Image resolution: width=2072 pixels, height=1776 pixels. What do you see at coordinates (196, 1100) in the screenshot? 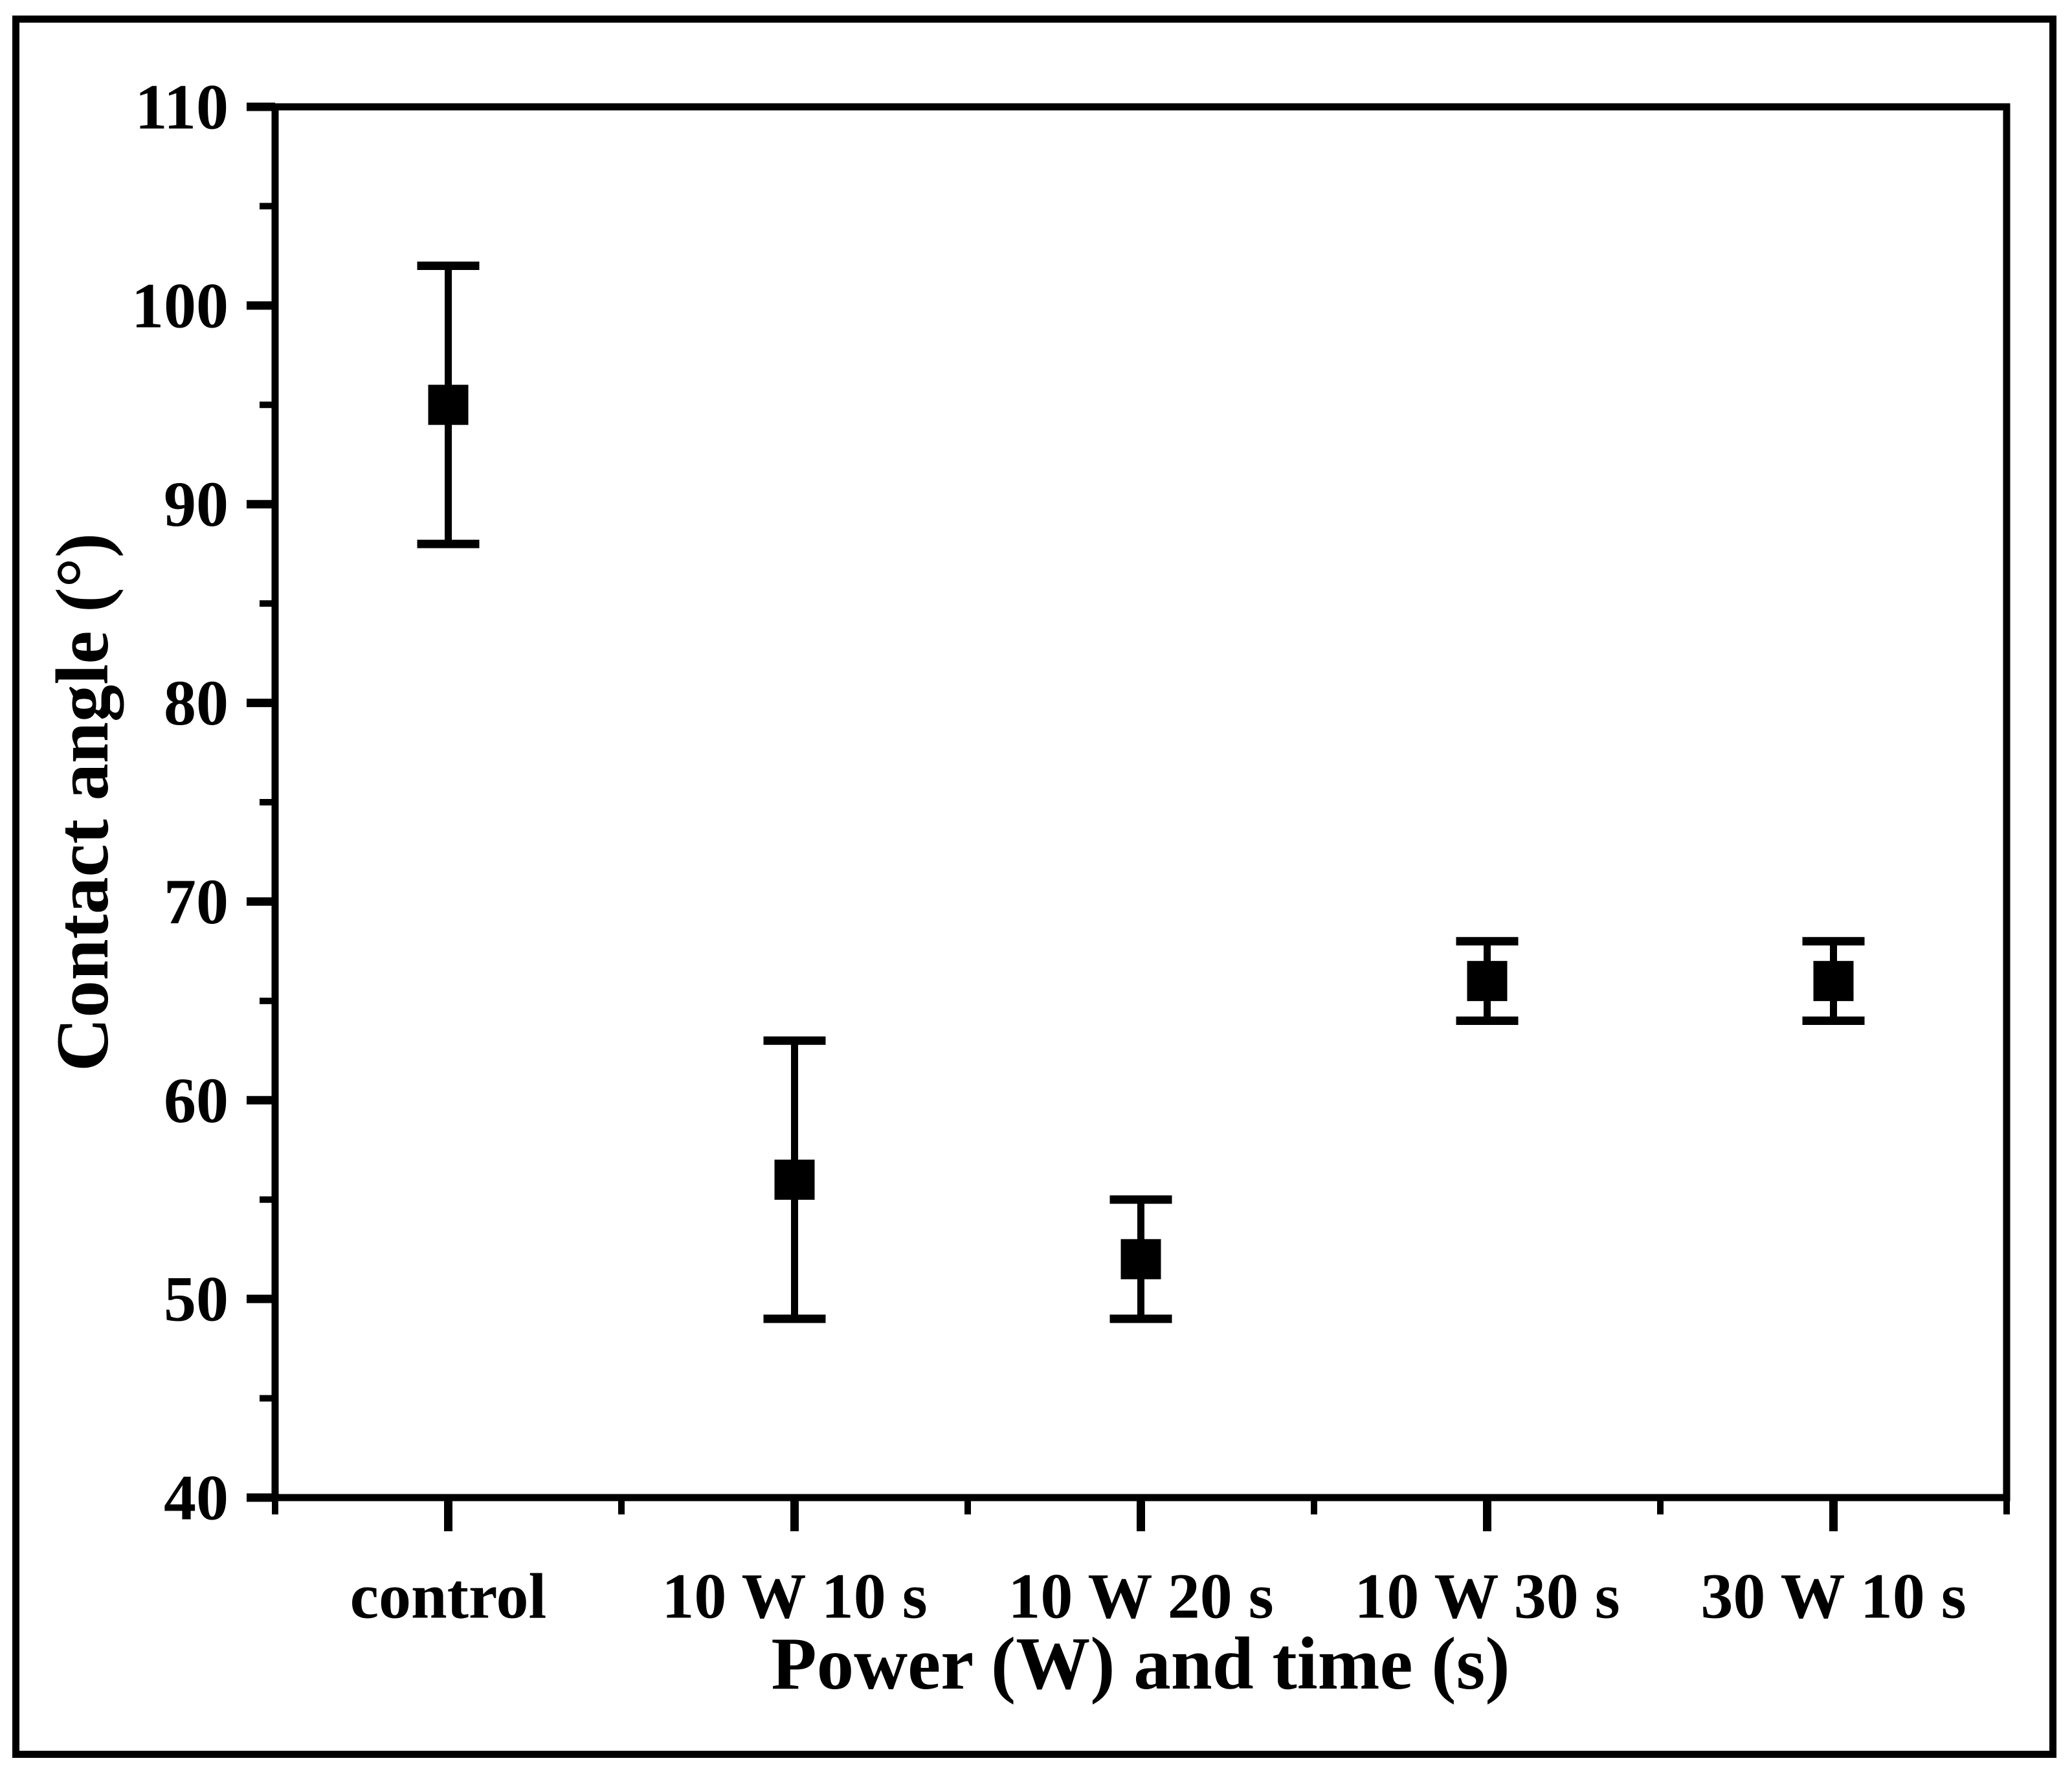
I see `y-tick-label: 60` at bounding box center [196, 1100].